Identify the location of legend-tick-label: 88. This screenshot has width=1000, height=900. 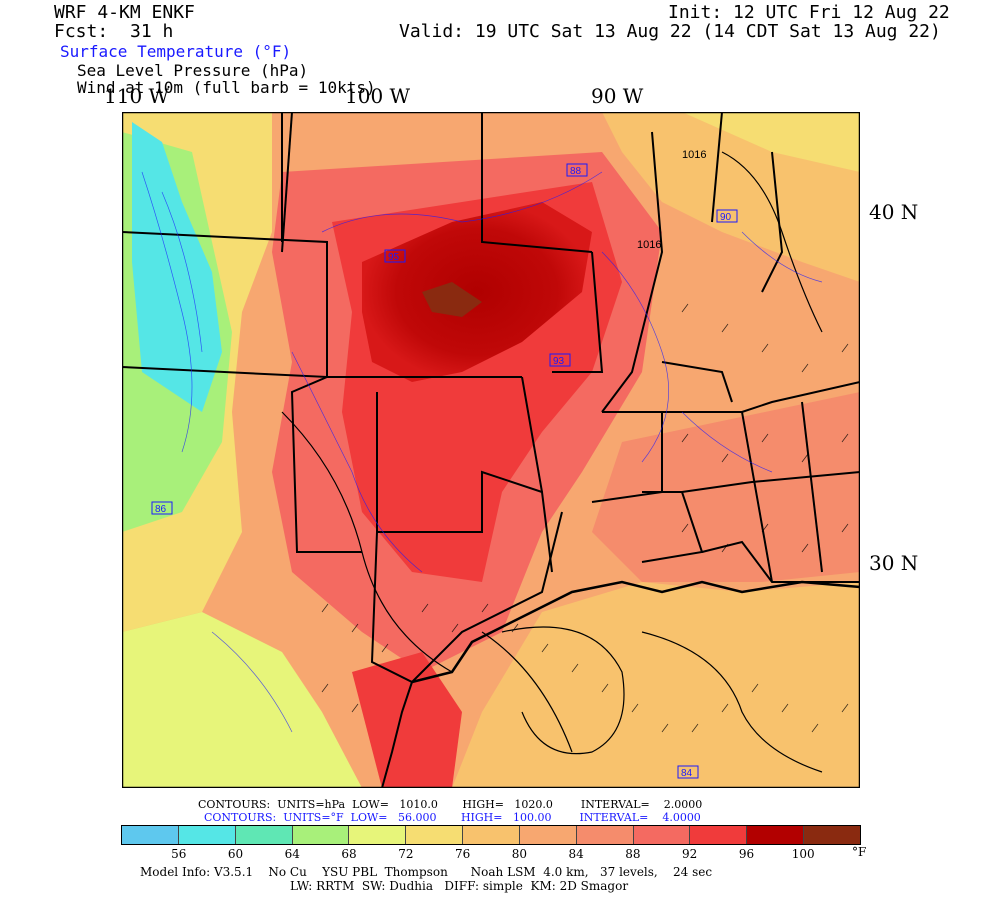
(633, 854).